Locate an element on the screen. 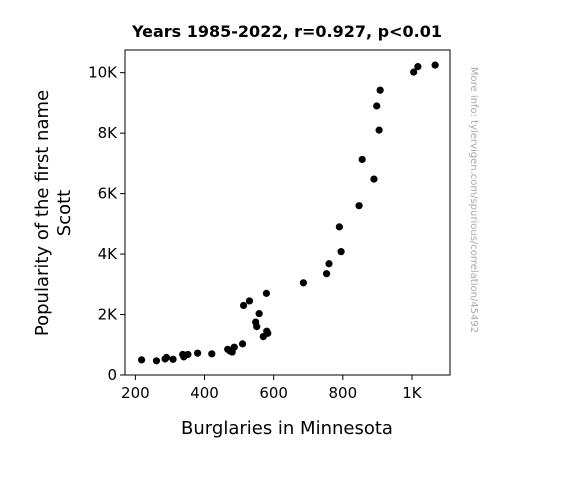 The width and height of the screenshot is (575, 500). x-tick-label: 200 is located at coordinates (135, 393).